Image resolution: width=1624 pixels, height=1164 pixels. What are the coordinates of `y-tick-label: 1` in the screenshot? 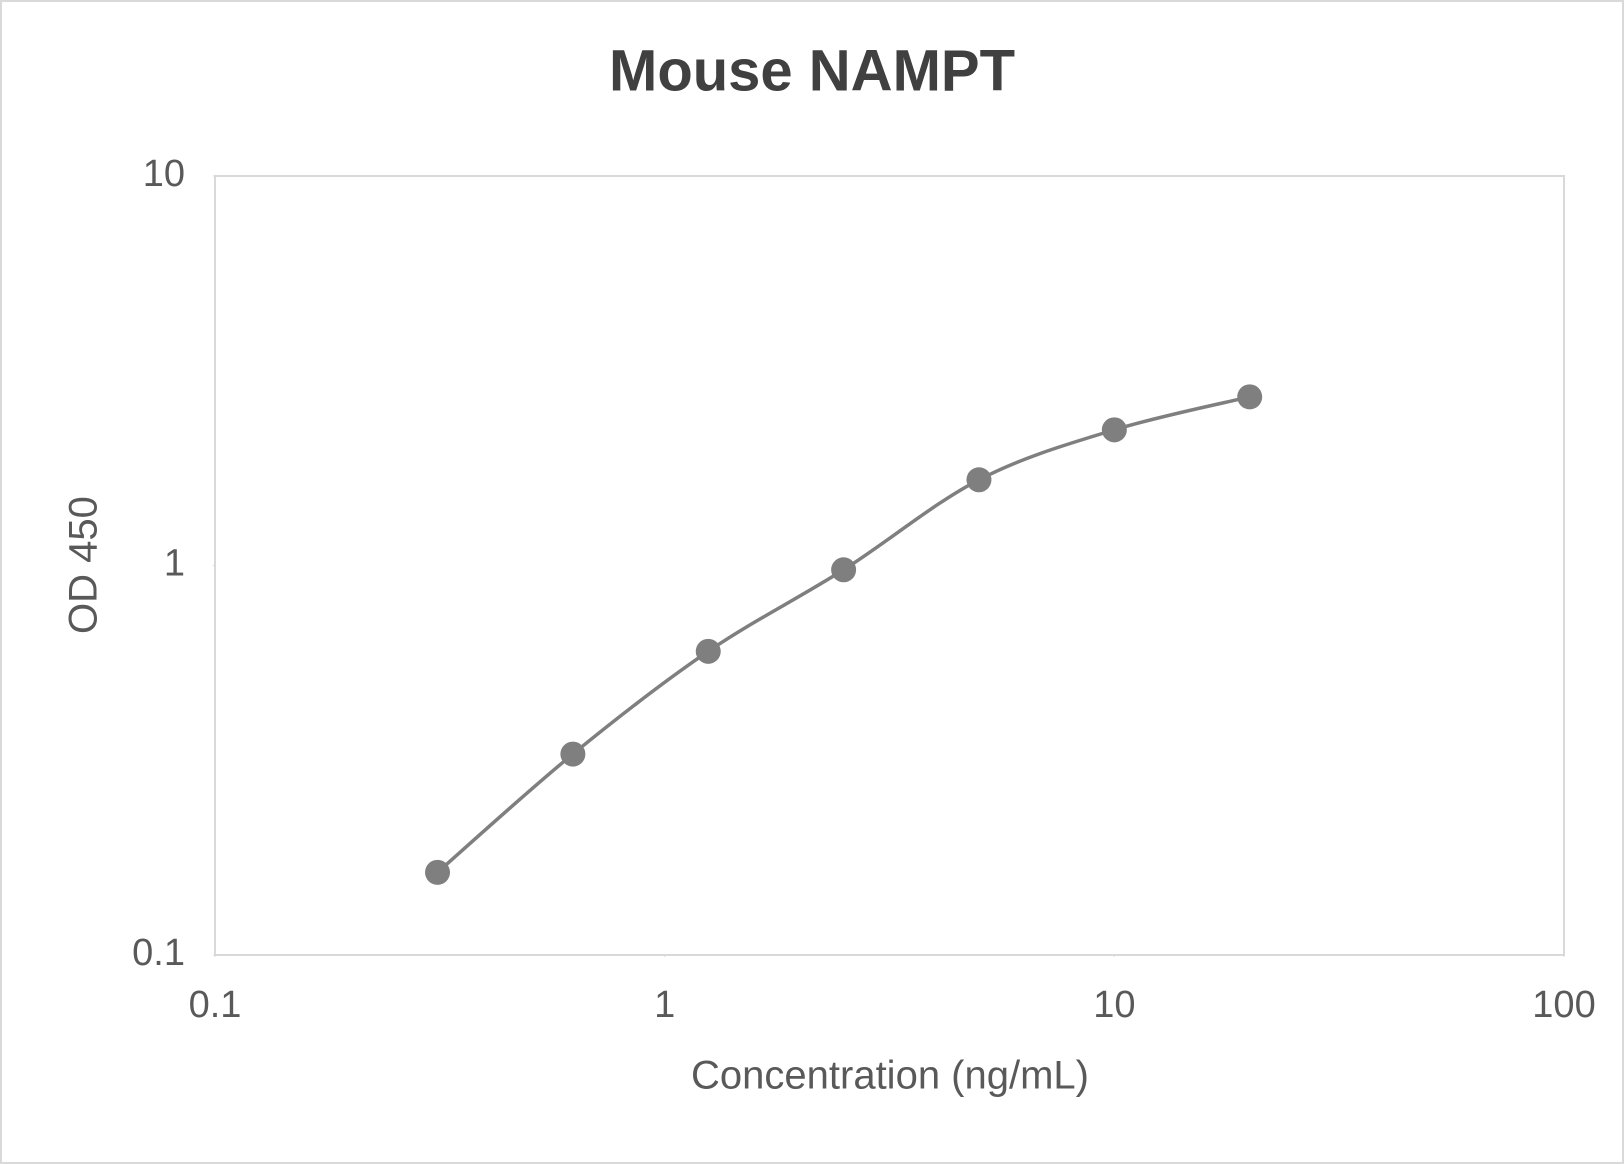 It's located at (174, 564).